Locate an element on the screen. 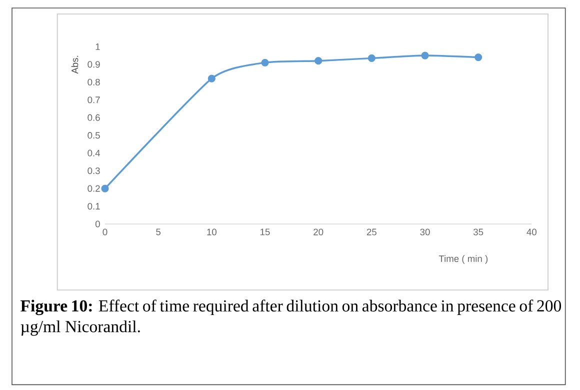  x-axis-title: Time ( min ) is located at coordinates (463, 259).